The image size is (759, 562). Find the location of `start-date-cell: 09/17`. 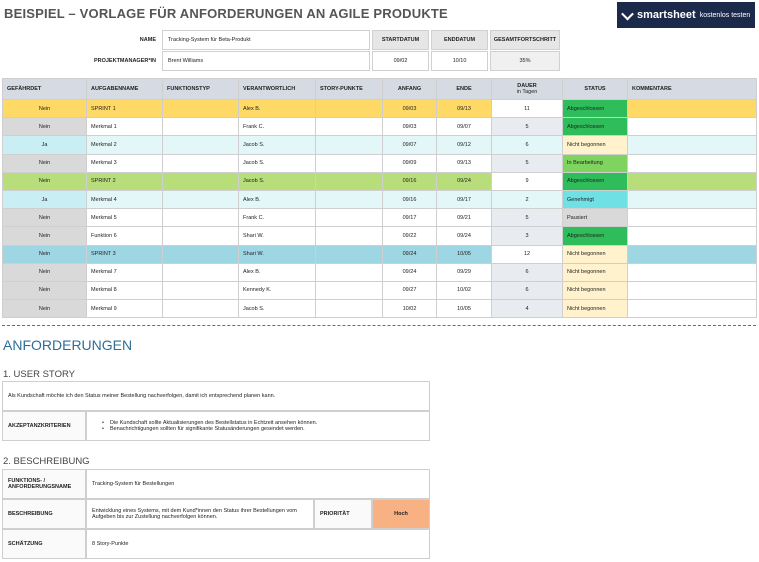

start-date-cell: 09/17 is located at coordinates (409, 218).